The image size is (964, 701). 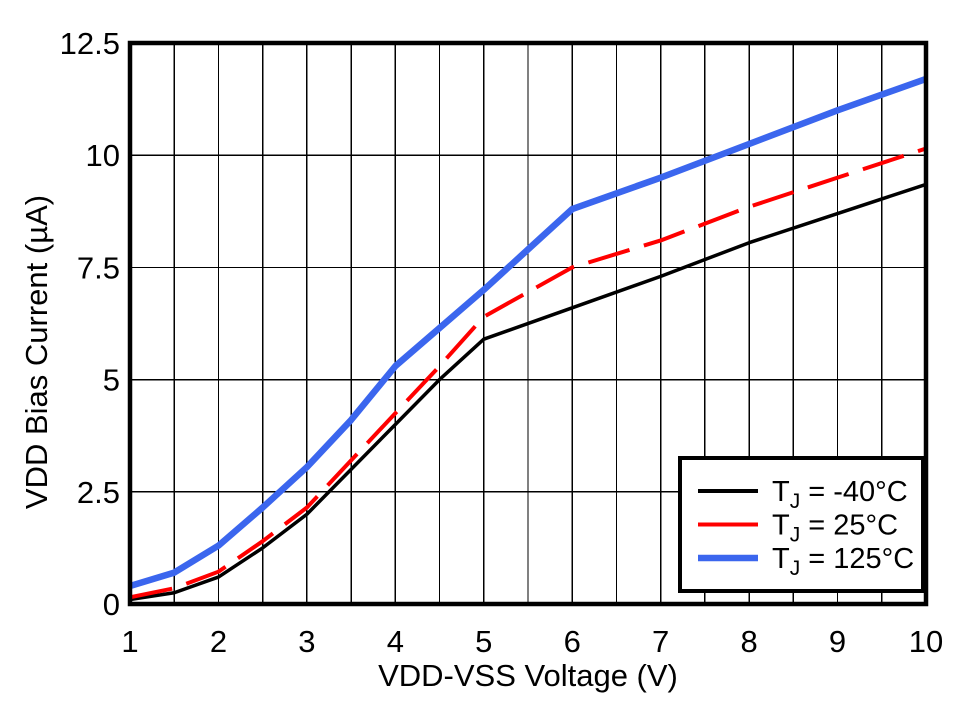 I want to click on x-tick-label: 8, so click(x=748, y=641).